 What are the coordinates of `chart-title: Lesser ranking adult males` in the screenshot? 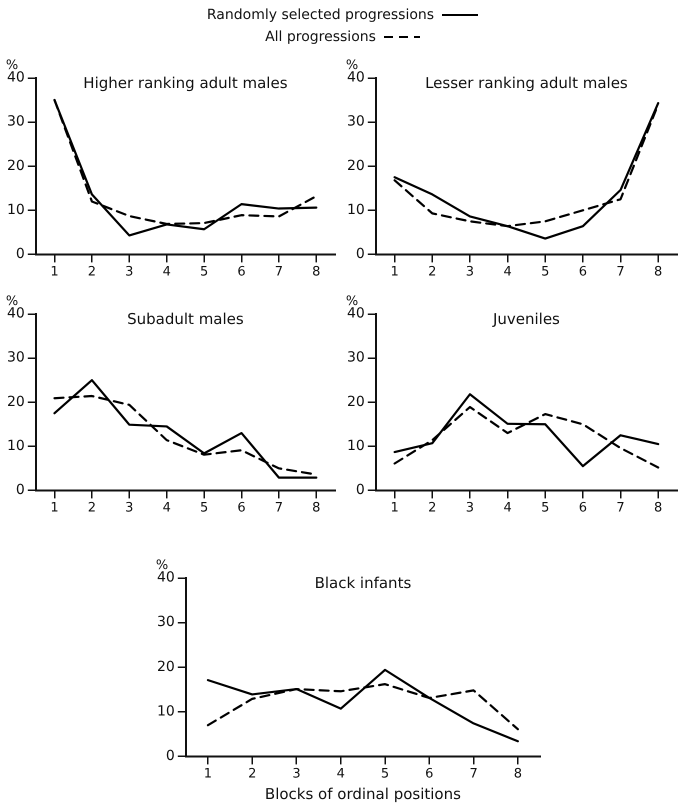 It's located at (526, 83).